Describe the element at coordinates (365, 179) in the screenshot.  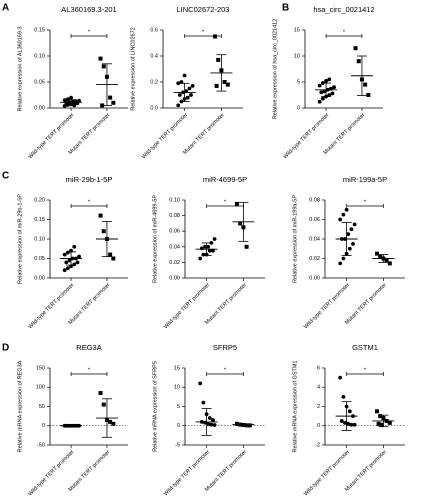
I see `chart-title: miR-199a-5P` at that location.